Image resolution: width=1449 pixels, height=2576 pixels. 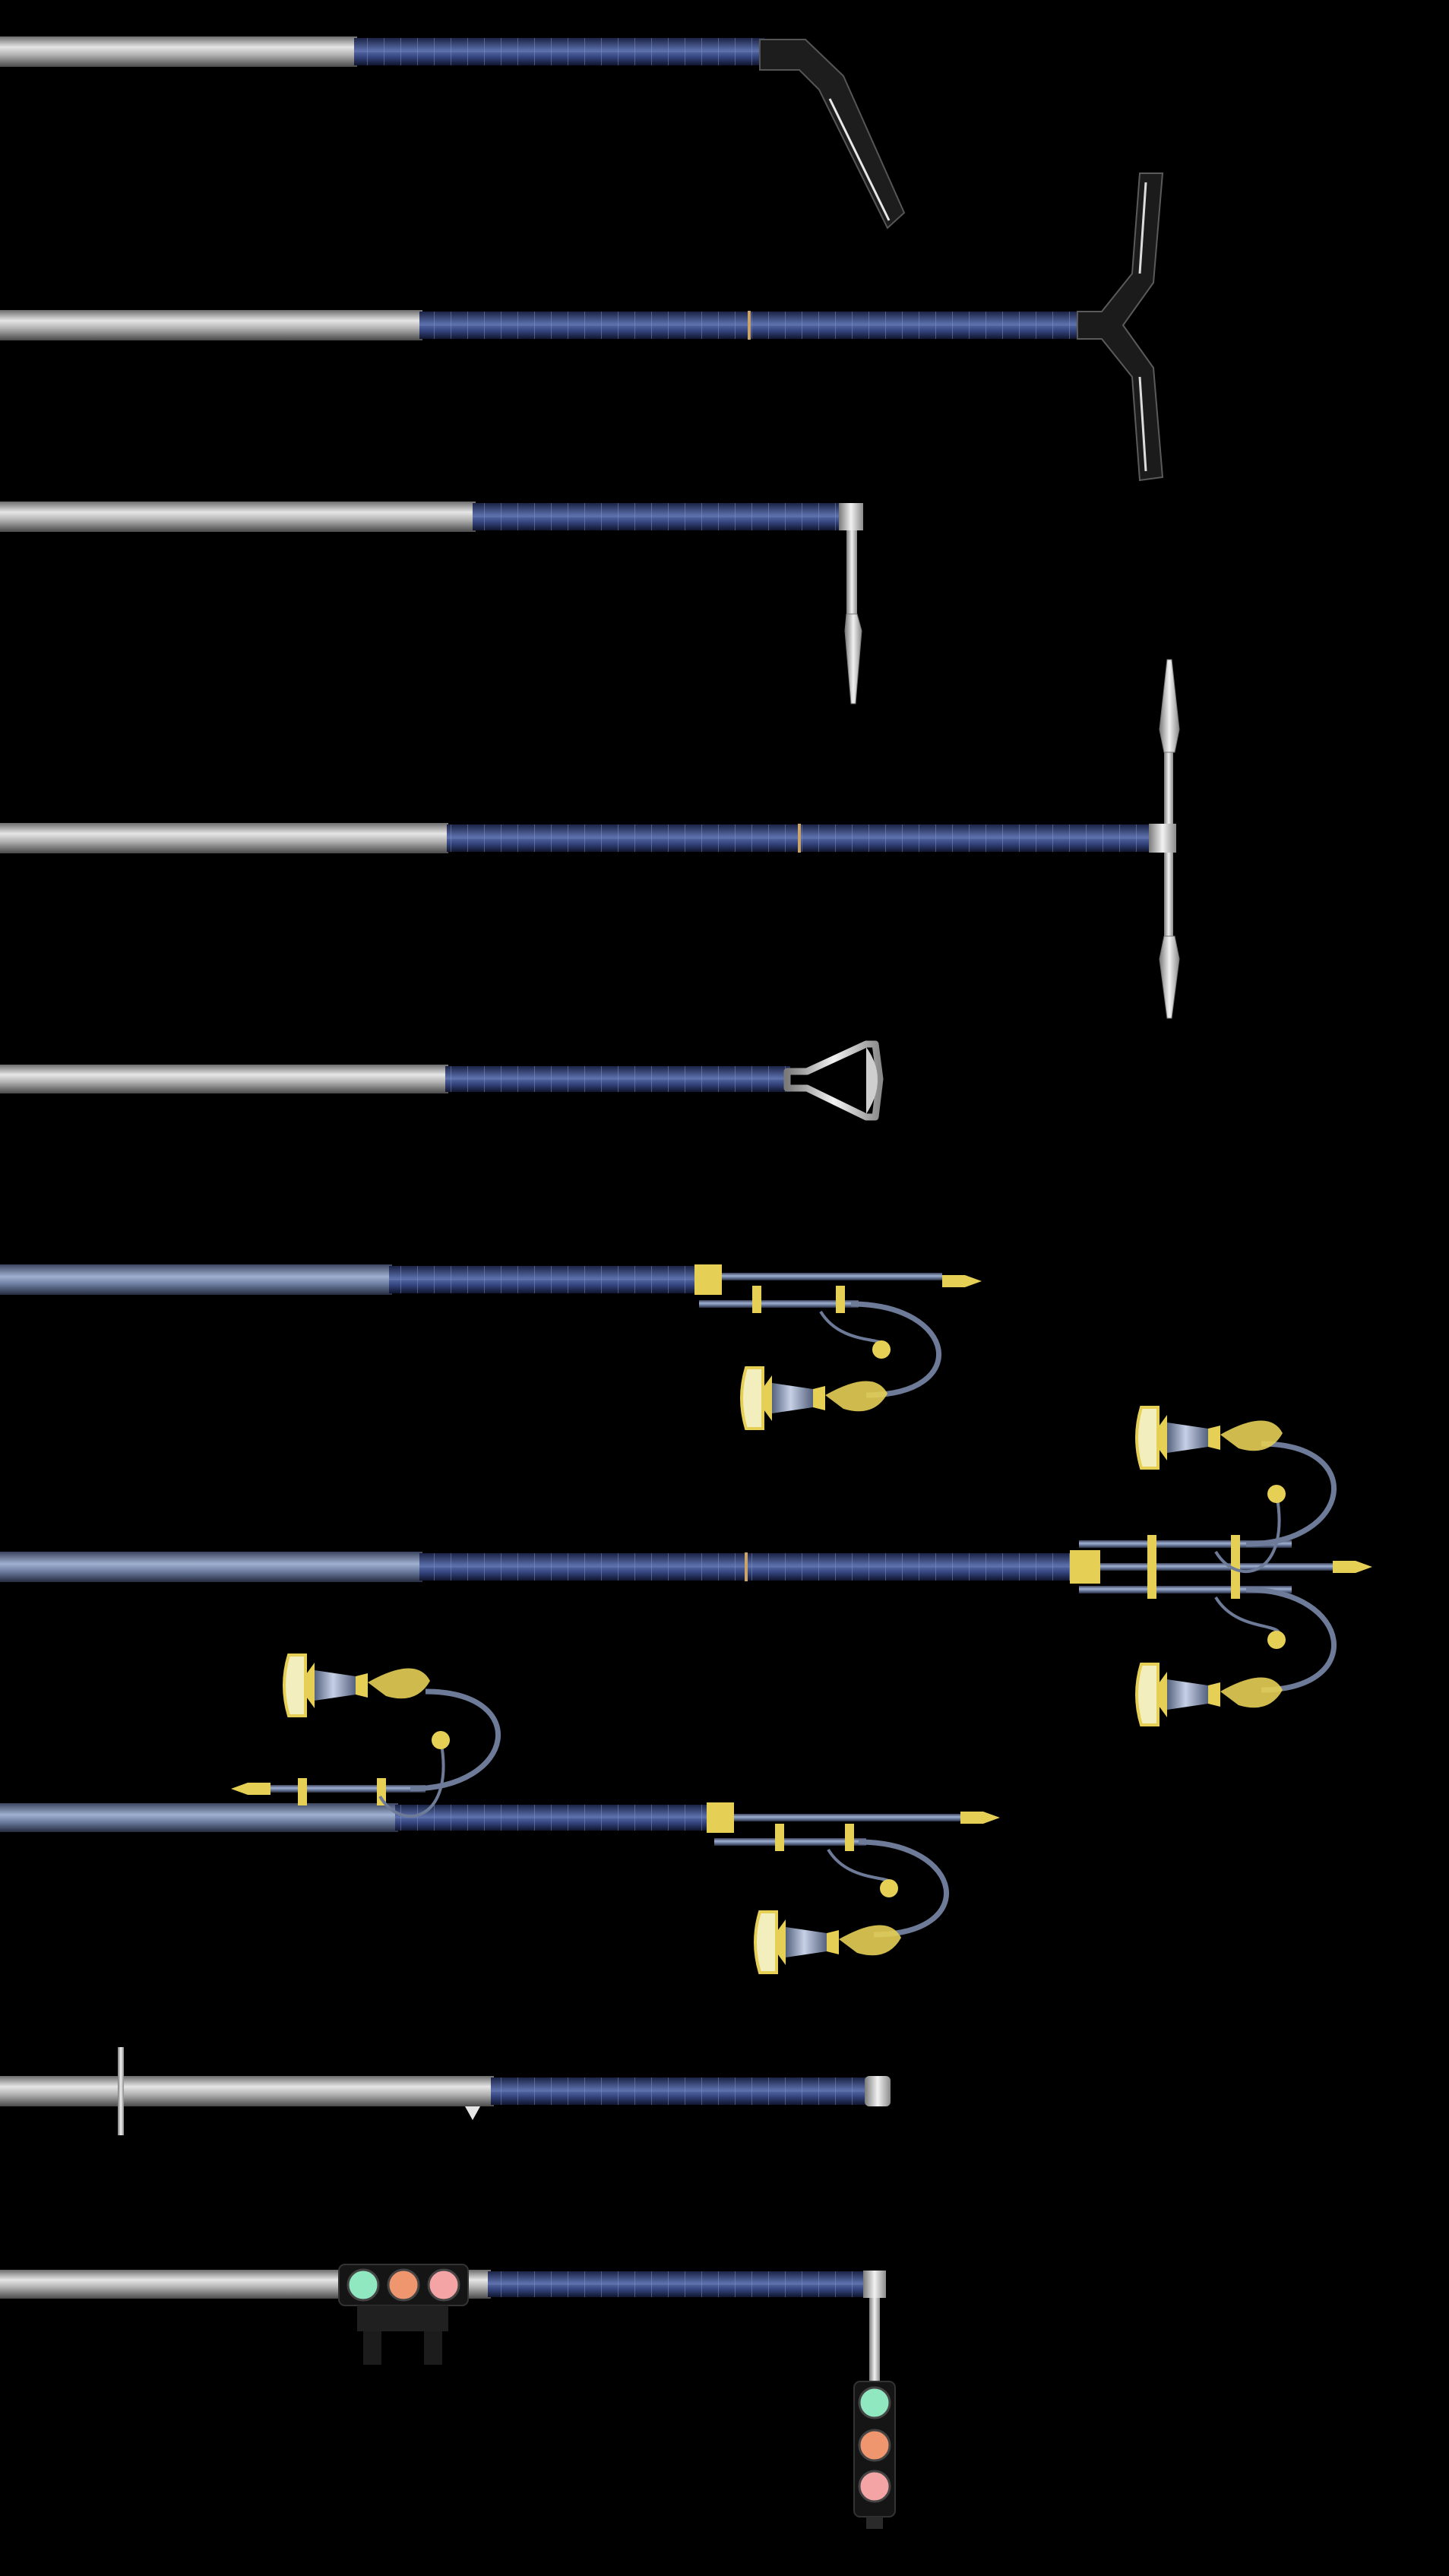 I want to click on signal-head-vertical, so click(x=875, y=2455).